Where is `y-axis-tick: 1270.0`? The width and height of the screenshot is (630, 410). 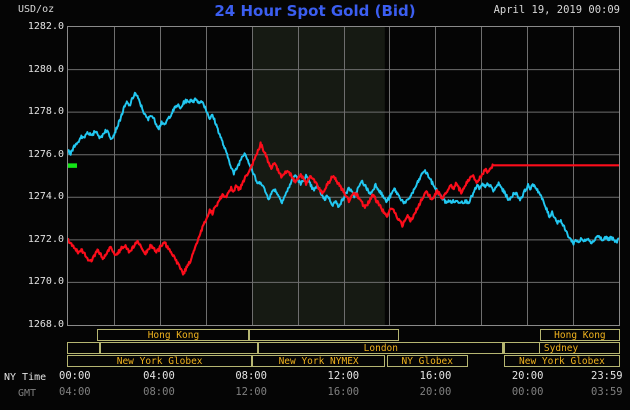 y-axis-tick: 1270.0 is located at coordinates (45, 282).